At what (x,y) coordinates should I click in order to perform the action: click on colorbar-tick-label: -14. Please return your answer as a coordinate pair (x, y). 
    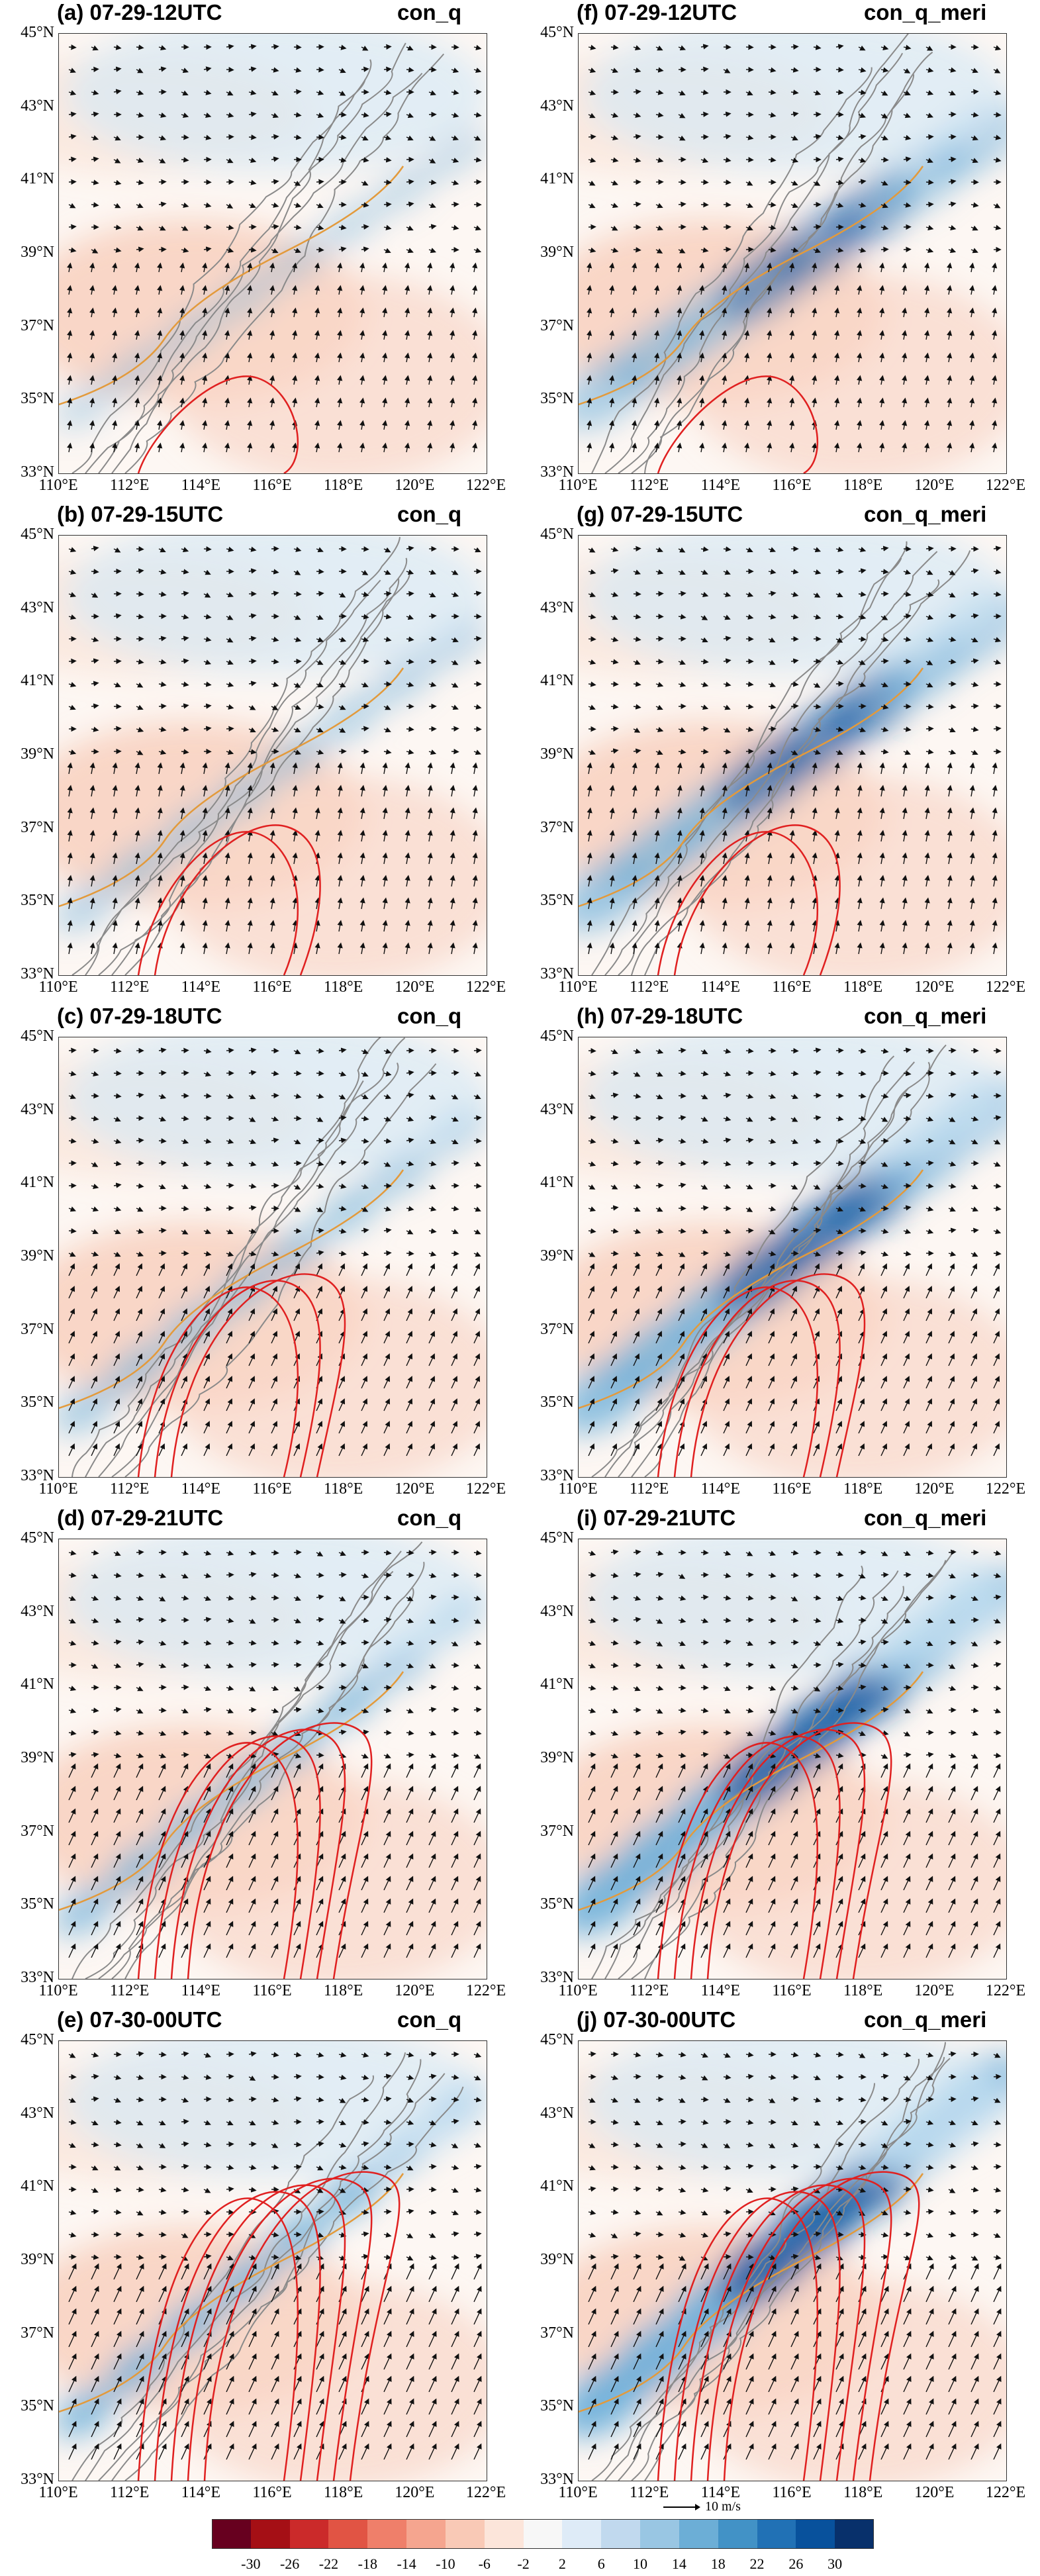
    Looking at the image, I should click on (406, 2563).